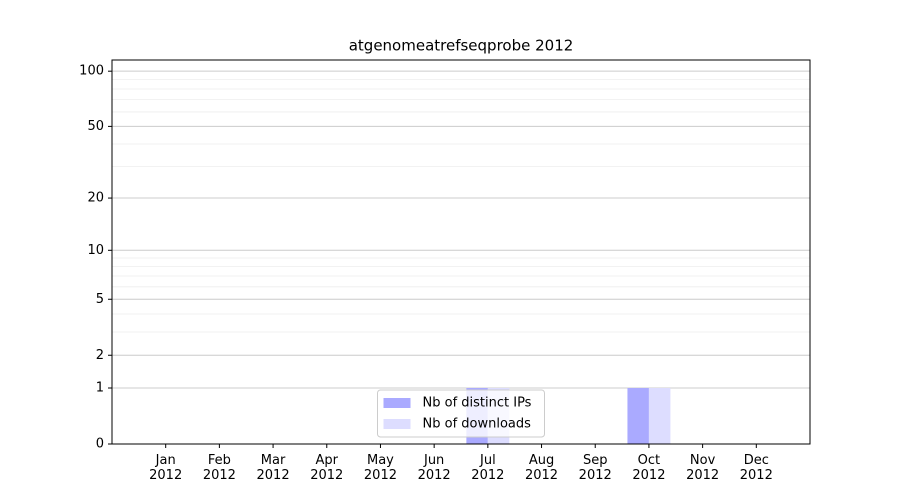  I want to click on x-tick-label: Dec 2012, so click(756, 468).